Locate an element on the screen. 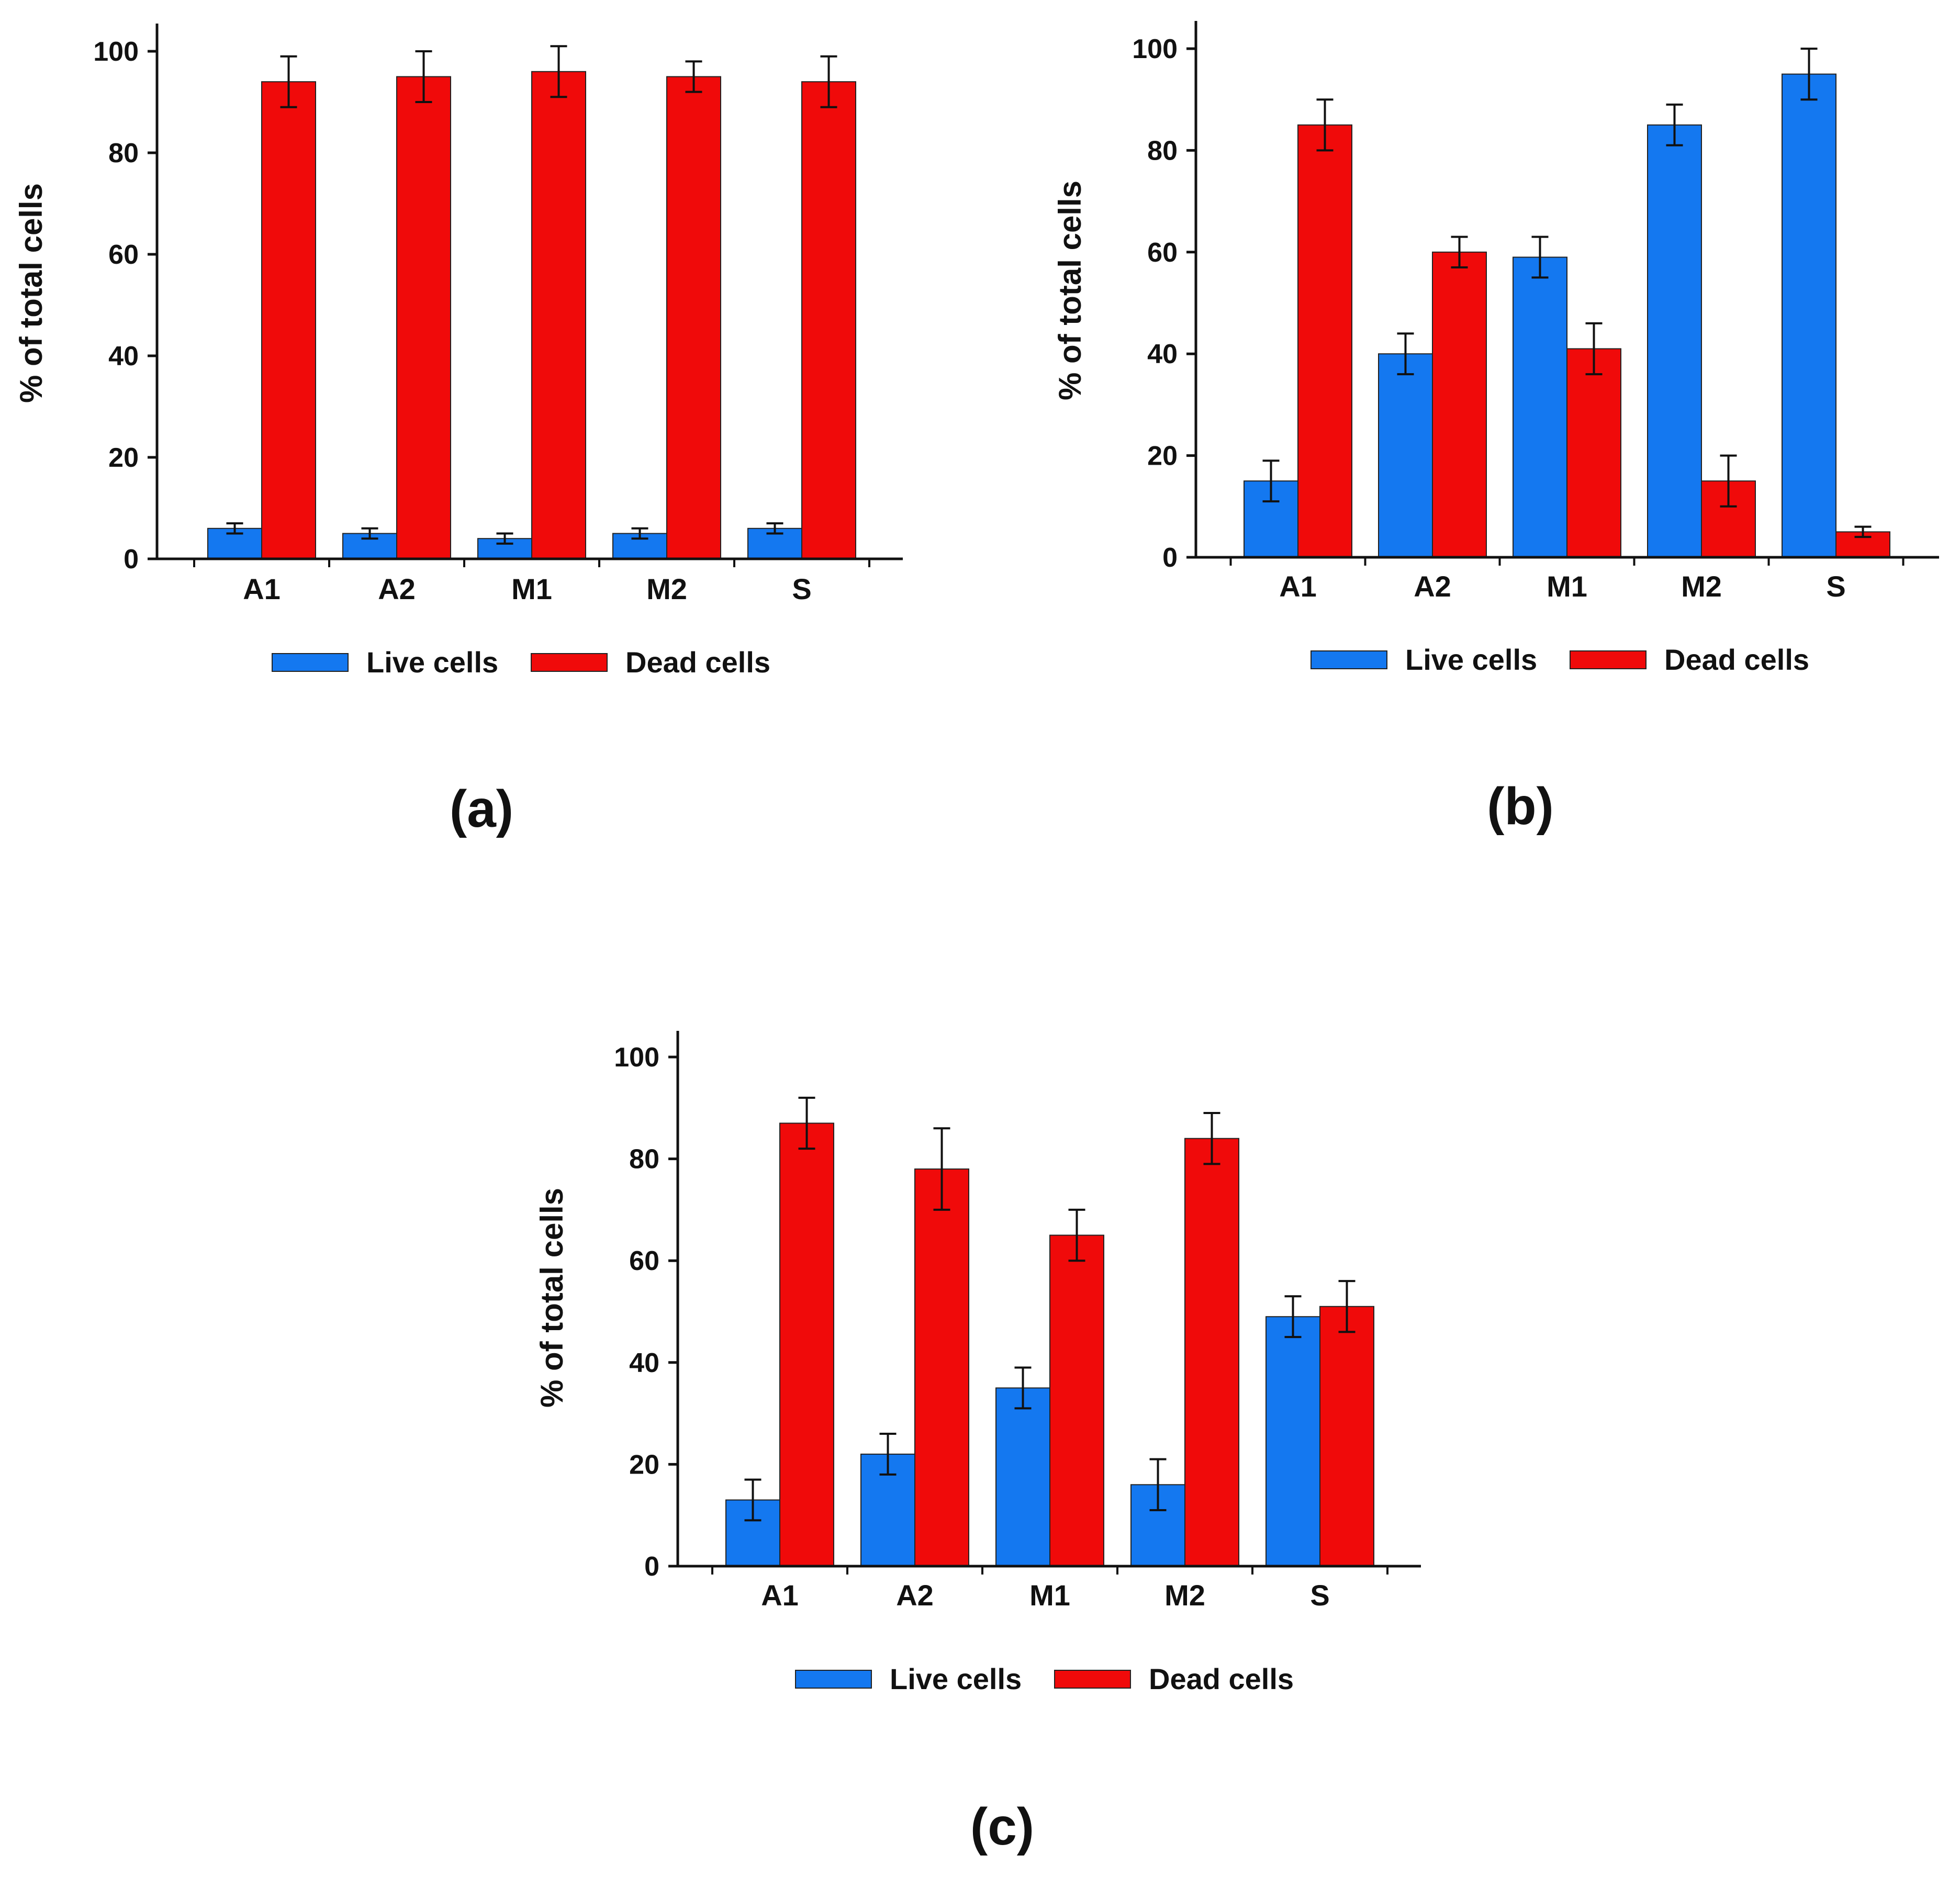 The width and height of the screenshot is (1960, 1900). live-bar-a2 is located at coordinates (1405, 455).